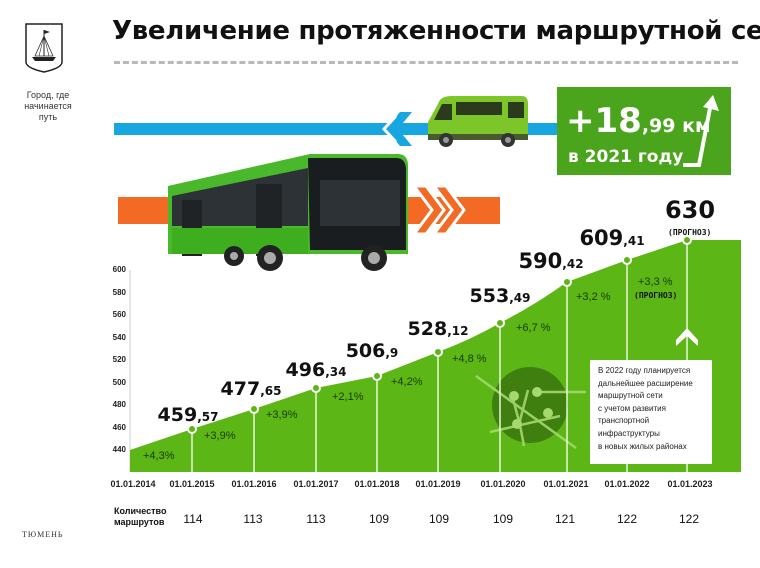  What do you see at coordinates (626, 157) in the screenshot?
I see `growth-year: в 2021 году` at bounding box center [626, 157].